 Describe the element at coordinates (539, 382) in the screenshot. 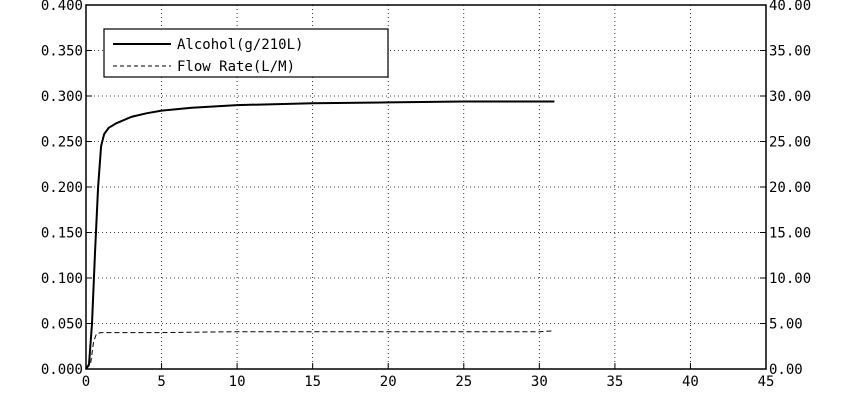

I see `x-tick-label: 30` at that location.